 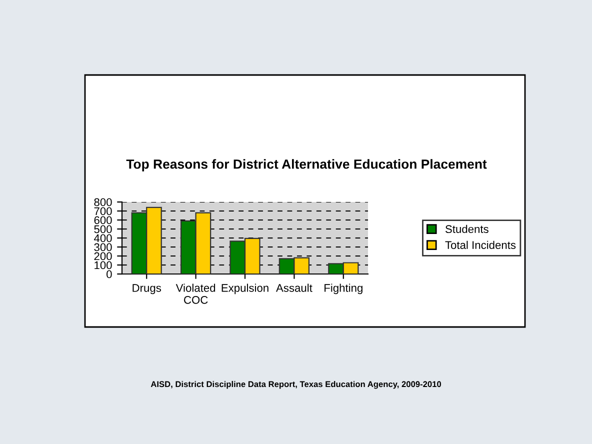 What do you see at coordinates (306, 165) in the screenshot?
I see `chart-title: Top Reasons for District Alternative Education Placement` at bounding box center [306, 165].